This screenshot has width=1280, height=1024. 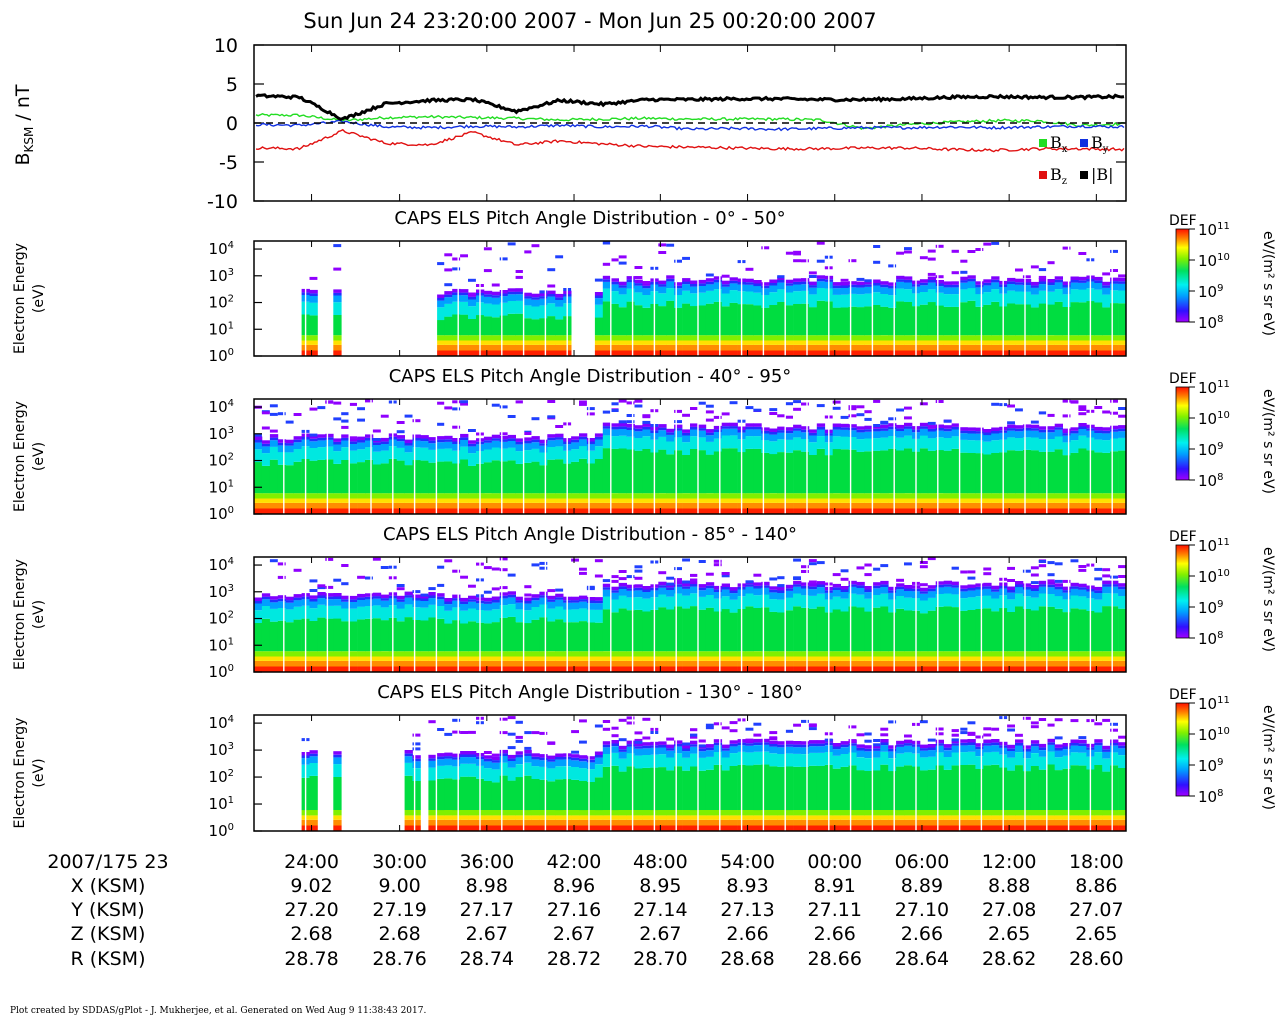 I want to click on colorbar-tick-label: 108, so click(x=1210, y=323).